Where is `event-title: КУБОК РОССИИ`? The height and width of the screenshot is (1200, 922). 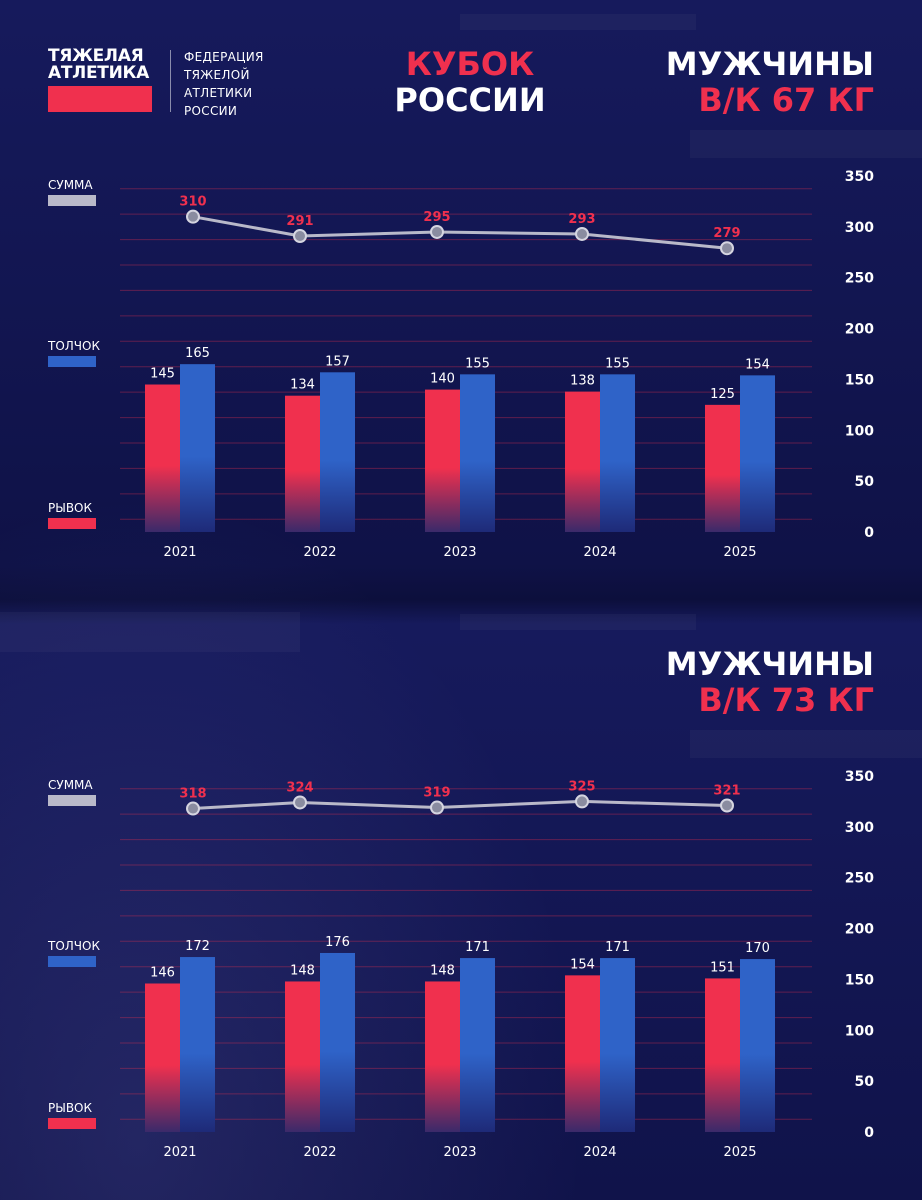 event-title: КУБОК РОССИИ is located at coordinates (470, 82).